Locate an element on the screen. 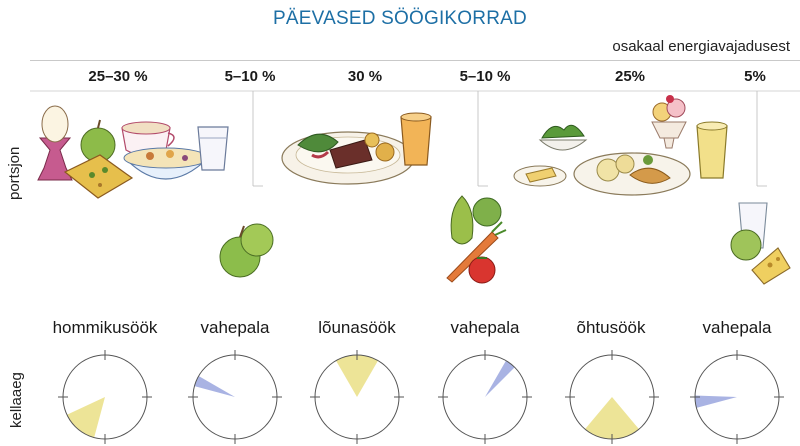 The image size is (800, 446). meal-1-name: hommikusöök is located at coordinates (105, 327).